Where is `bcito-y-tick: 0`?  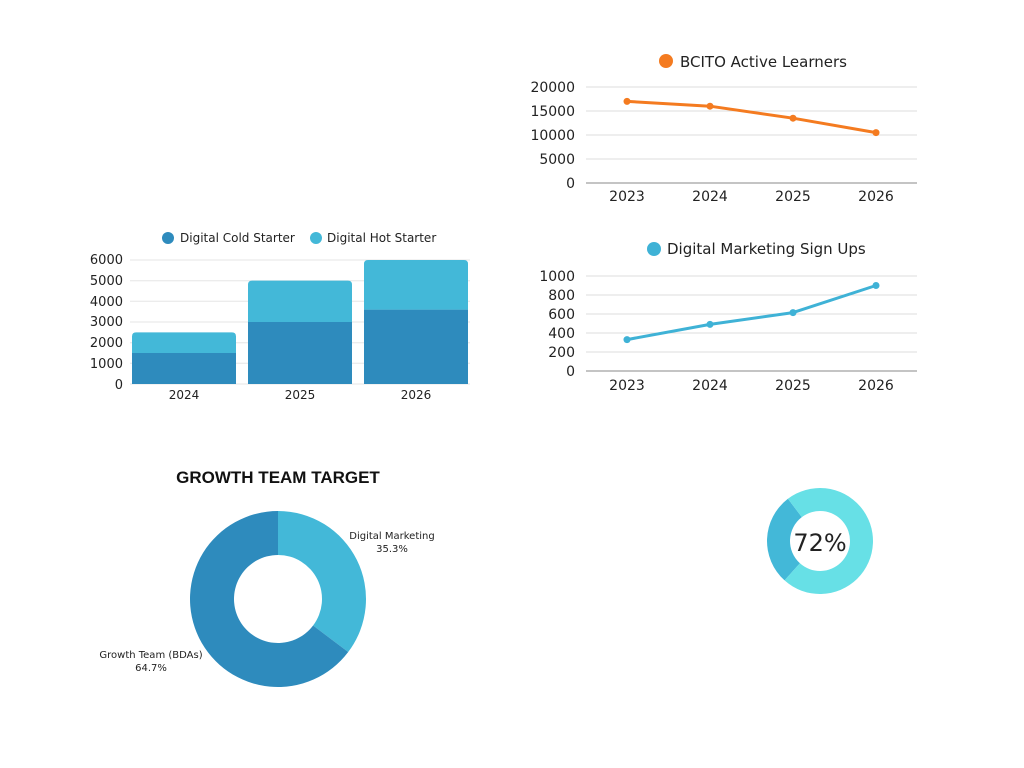 bcito-y-tick: 0 is located at coordinates (570, 184).